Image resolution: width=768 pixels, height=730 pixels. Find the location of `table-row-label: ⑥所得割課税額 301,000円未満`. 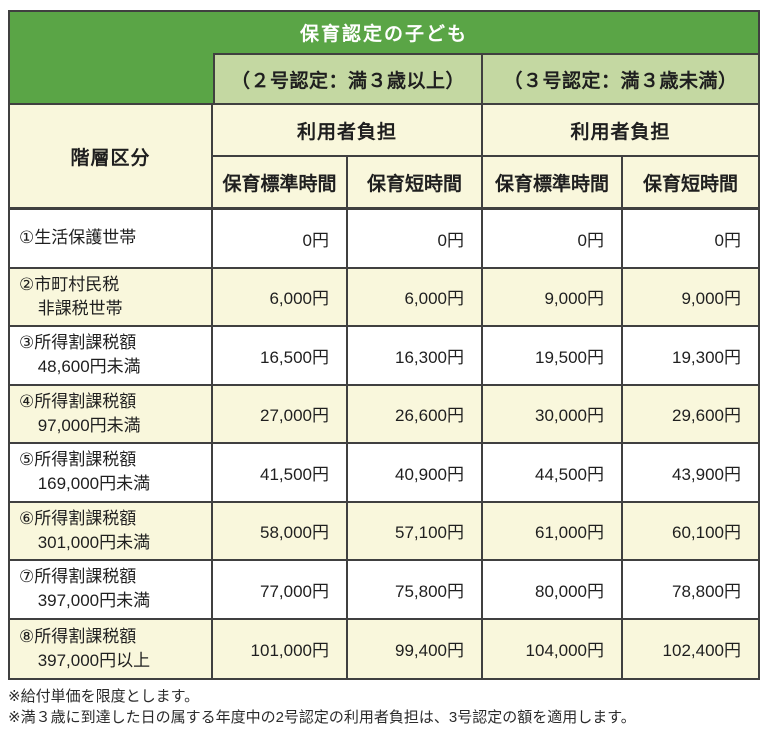

table-row-label: ⑥所得割課税額 301,000円未満 is located at coordinates (111, 531).